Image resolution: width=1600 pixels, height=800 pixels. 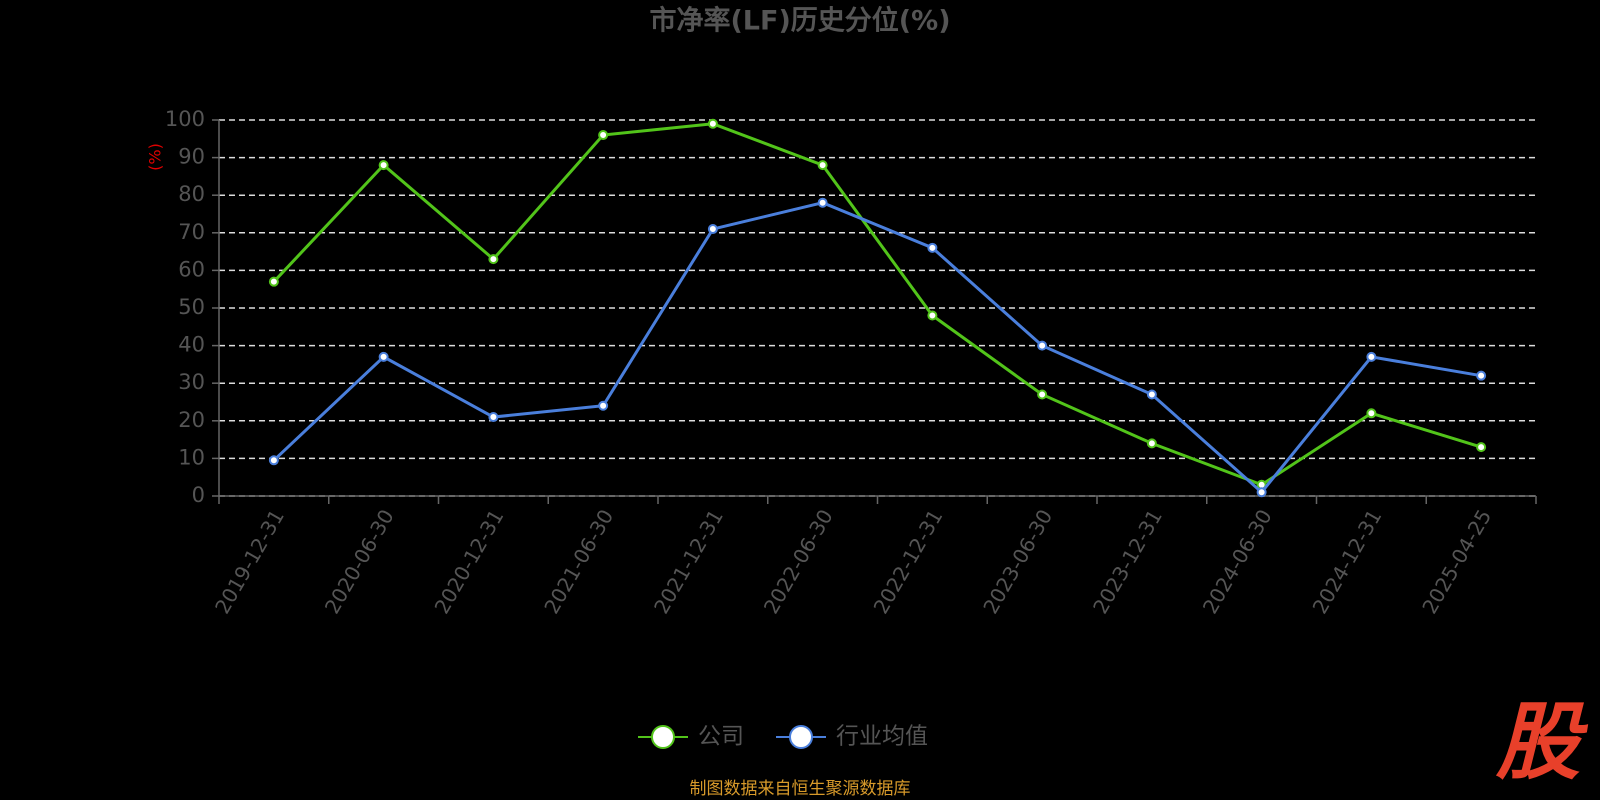 What do you see at coordinates (721, 737) in the screenshot?
I see `legend-label: 公司` at bounding box center [721, 737].